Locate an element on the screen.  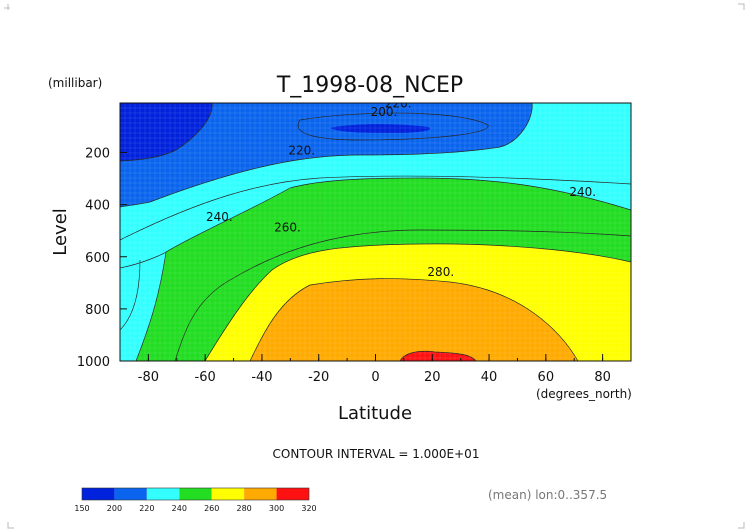
y-axis: 200 400 600 800 1000 is located at coordinates (102, 258).